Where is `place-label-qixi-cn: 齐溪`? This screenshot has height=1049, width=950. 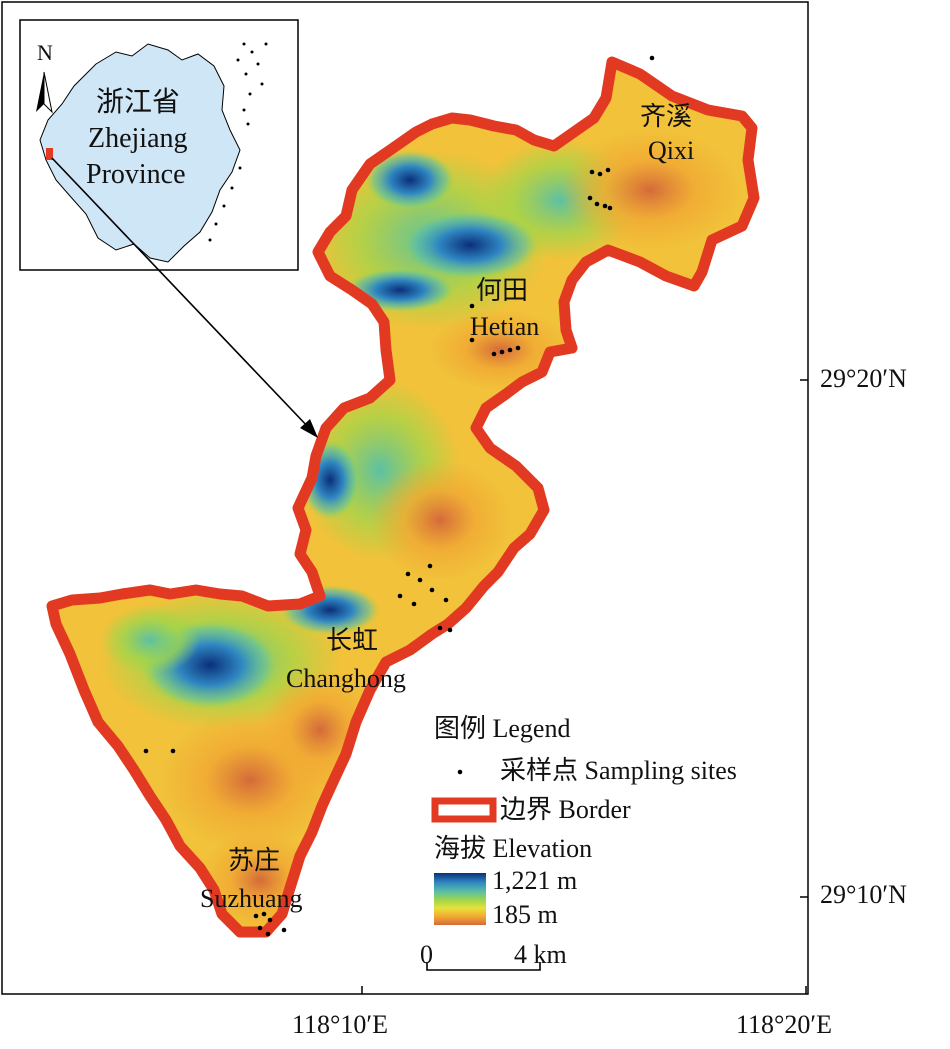 place-label-qixi-cn: 齐溪 is located at coordinates (666, 116).